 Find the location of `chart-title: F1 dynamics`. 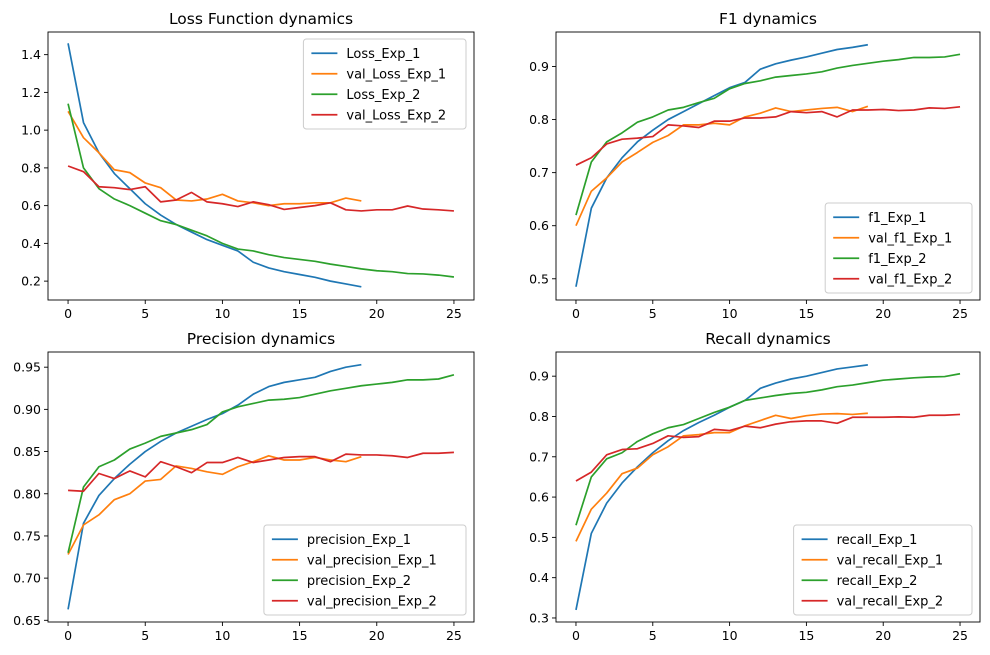

chart-title: F1 dynamics is located at coordinates (768, 19).